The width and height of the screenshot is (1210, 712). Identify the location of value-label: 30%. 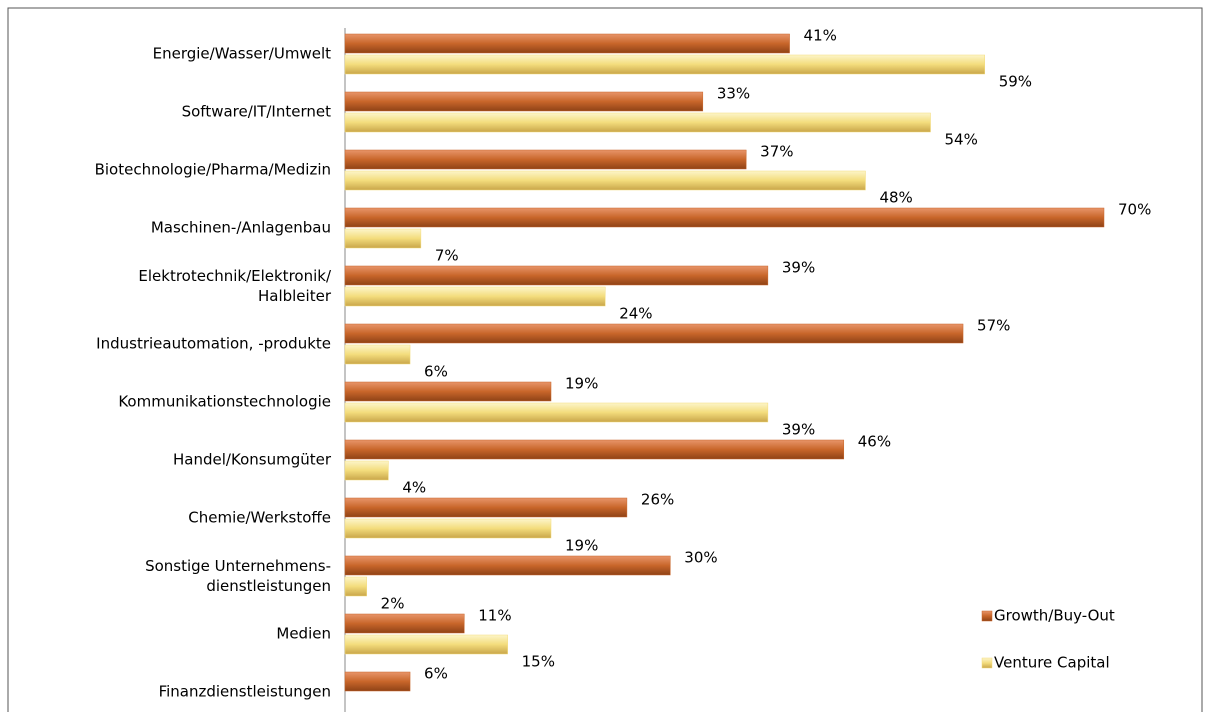
(700, 558).